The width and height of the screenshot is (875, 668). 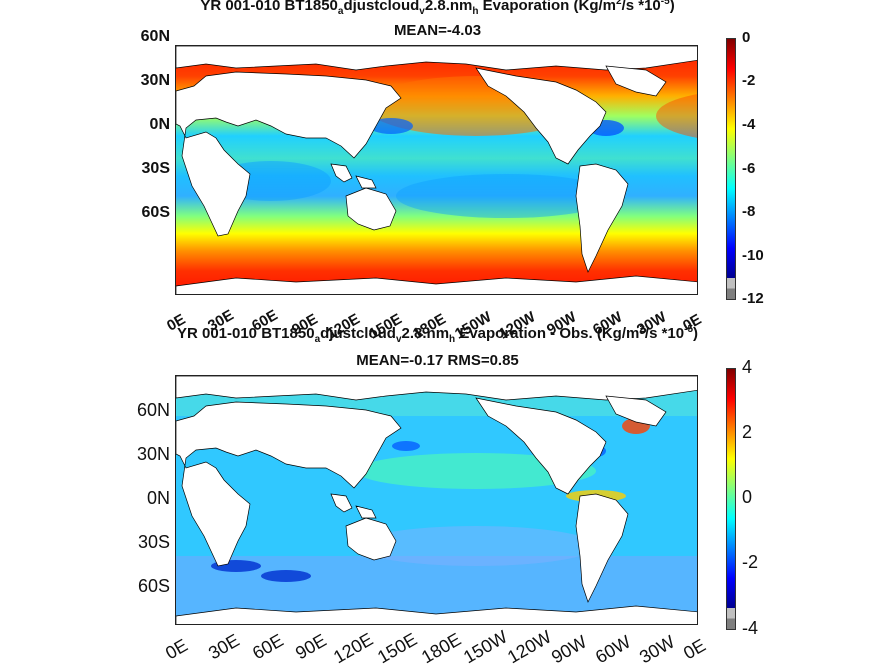 I want to click on colorbar-tick: 4, so click(x=747, y=367).